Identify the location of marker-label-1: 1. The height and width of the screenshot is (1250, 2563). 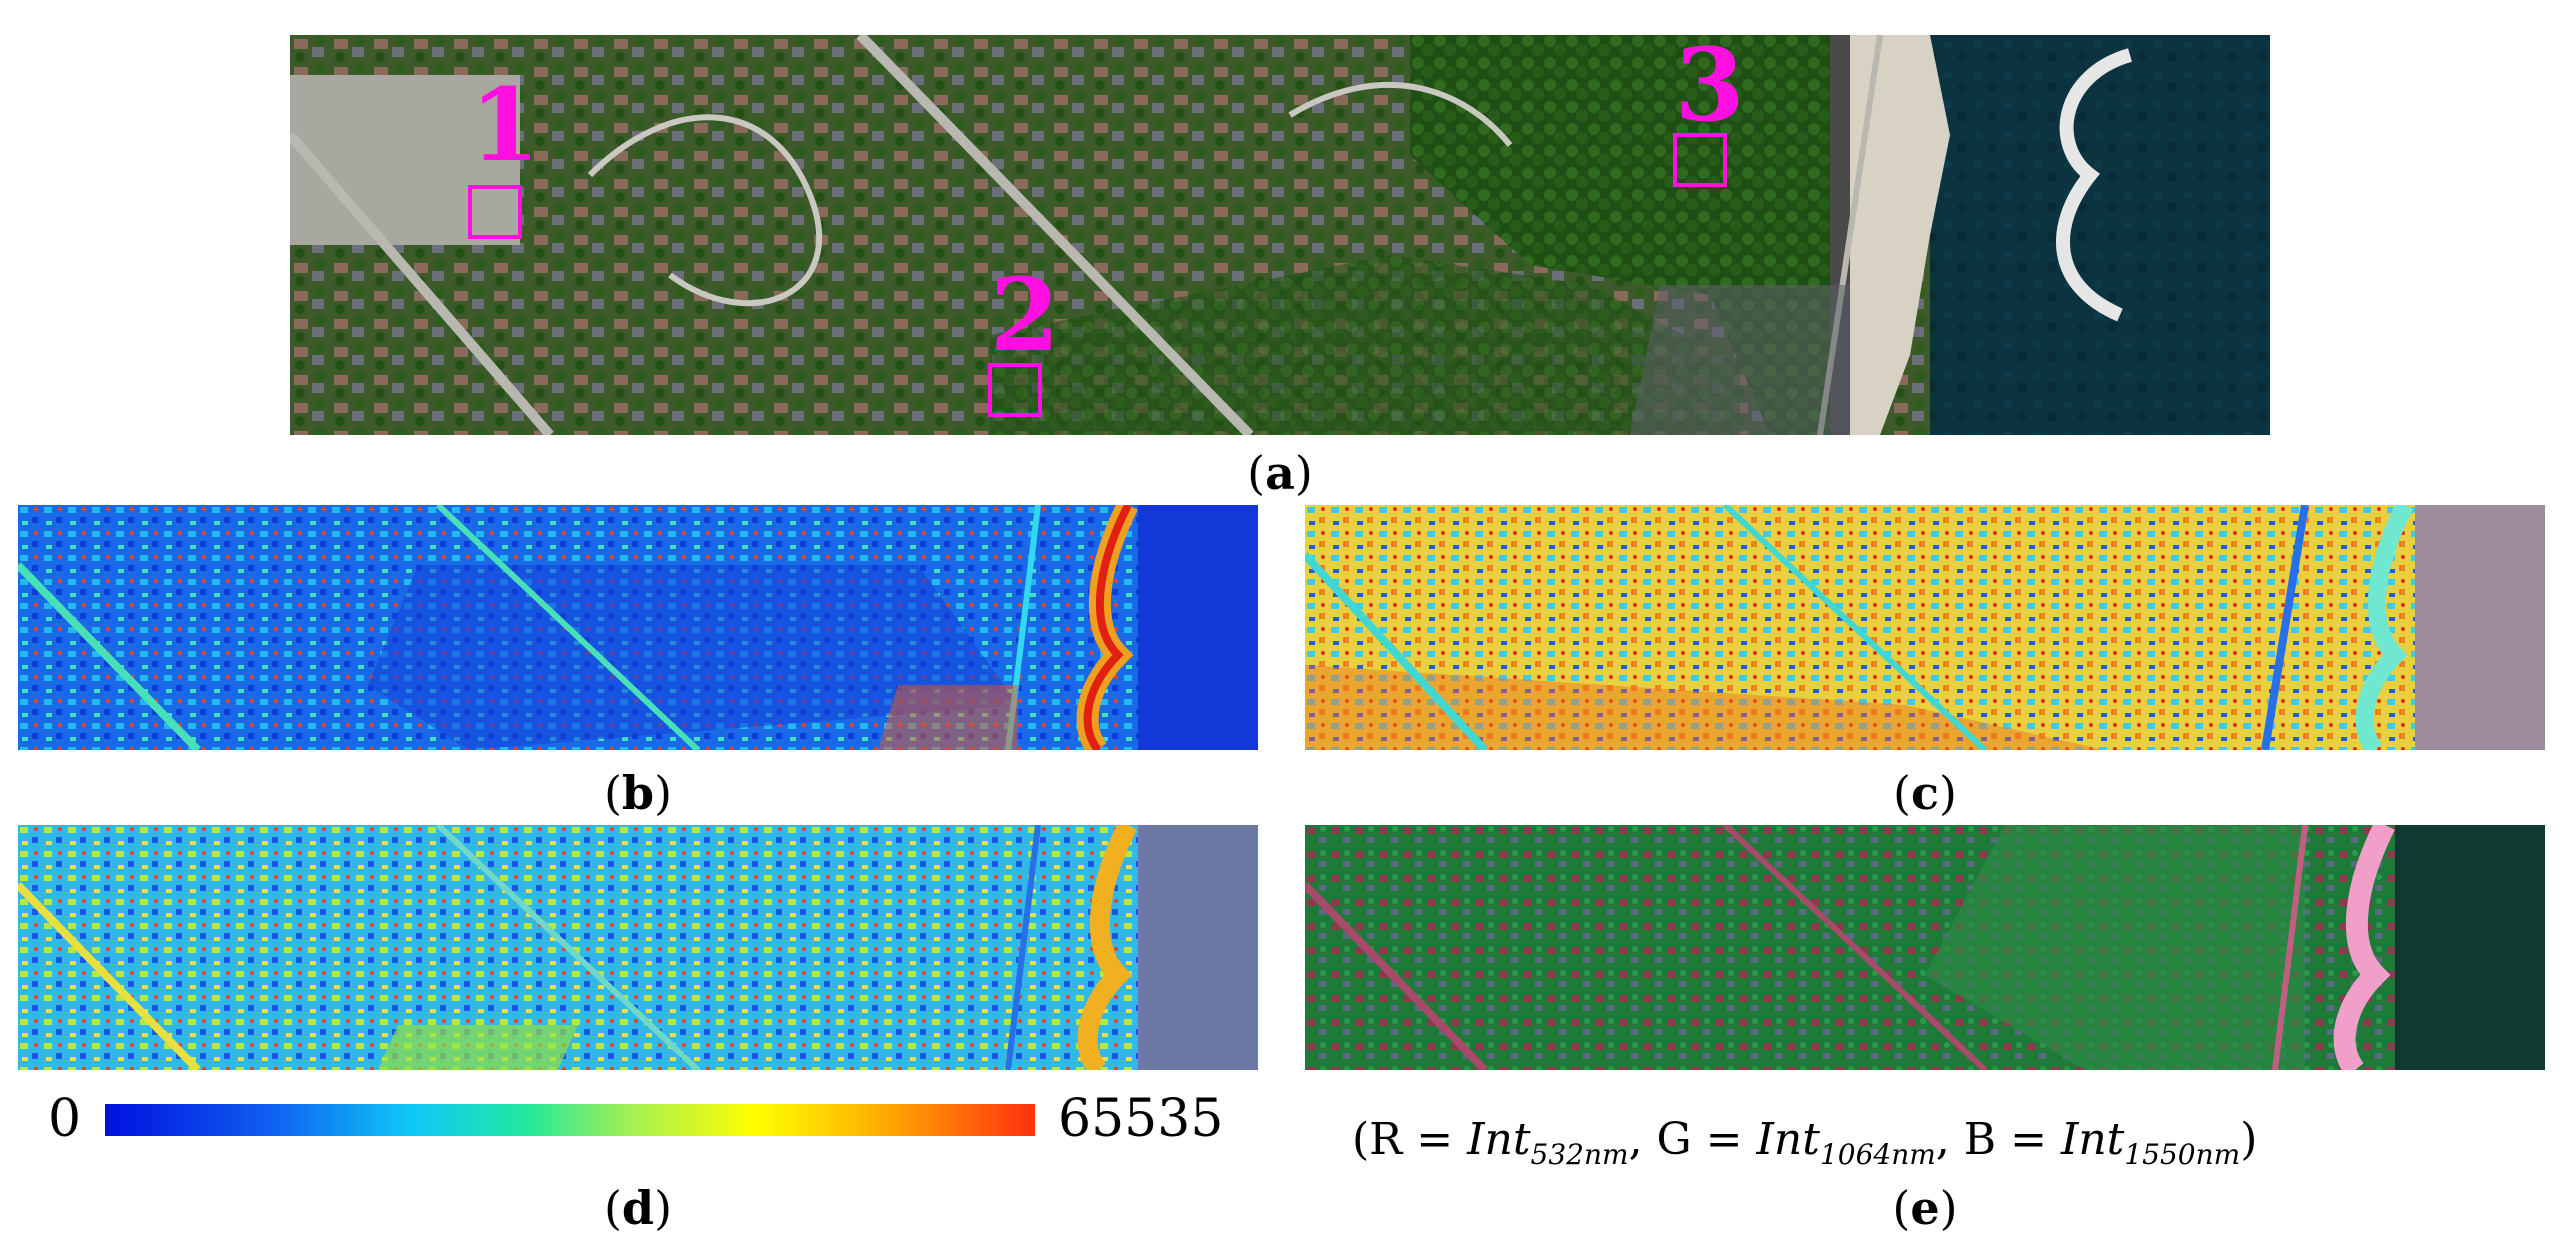
(505, 125).